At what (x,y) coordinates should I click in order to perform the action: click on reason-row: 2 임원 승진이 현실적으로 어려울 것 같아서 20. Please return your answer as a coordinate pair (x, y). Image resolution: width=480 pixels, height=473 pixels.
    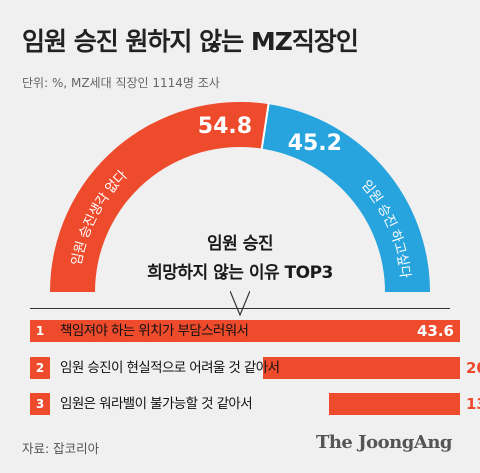
    Looking at the image, I should click on (255, 368).